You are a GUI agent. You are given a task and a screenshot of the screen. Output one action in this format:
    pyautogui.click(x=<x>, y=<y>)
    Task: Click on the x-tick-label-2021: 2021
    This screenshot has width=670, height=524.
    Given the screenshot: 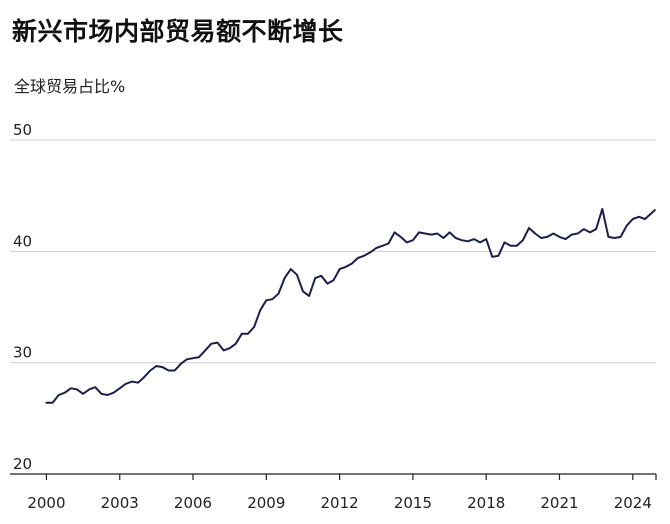 What is the action you would take?
    pyautogui.click(x=559, y=503)
    